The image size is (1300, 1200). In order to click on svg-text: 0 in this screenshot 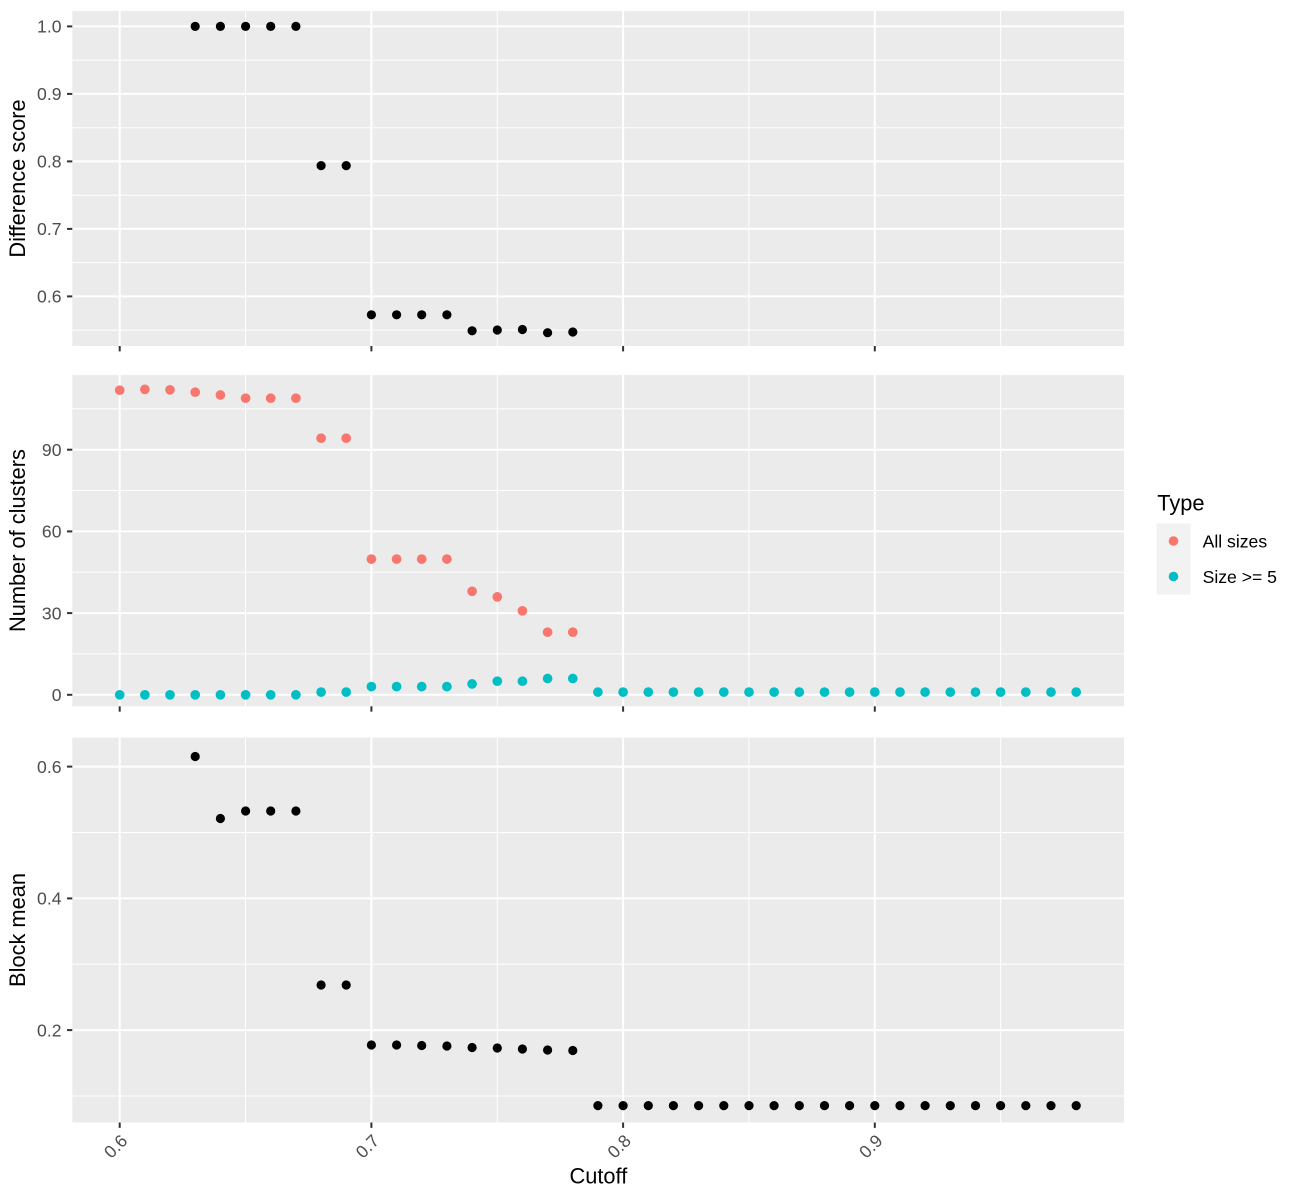, I will do `click(57, 695)`.